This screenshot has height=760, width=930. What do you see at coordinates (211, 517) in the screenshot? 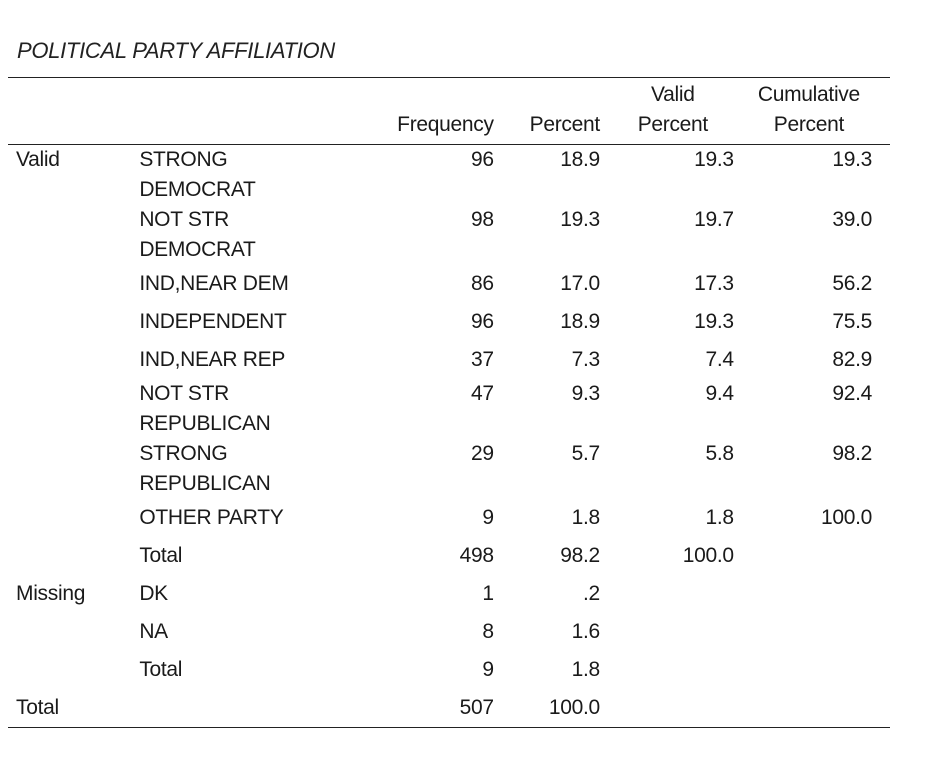
I see `row-category-line: OTHER PARTY` at bounding box center [211, 517].